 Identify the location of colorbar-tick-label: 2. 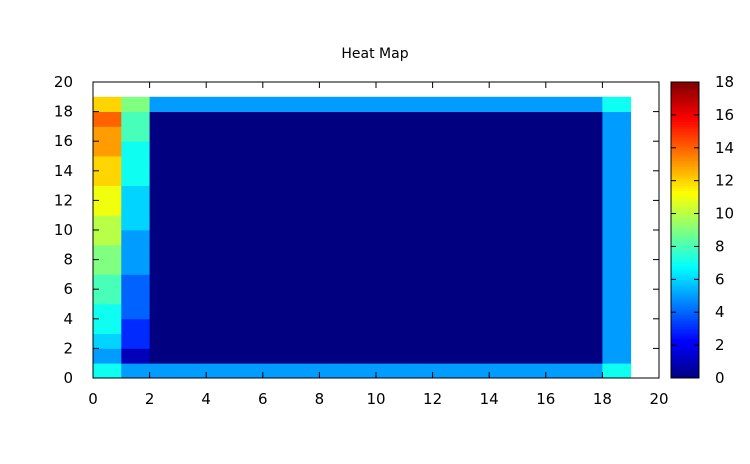
(720, 345).